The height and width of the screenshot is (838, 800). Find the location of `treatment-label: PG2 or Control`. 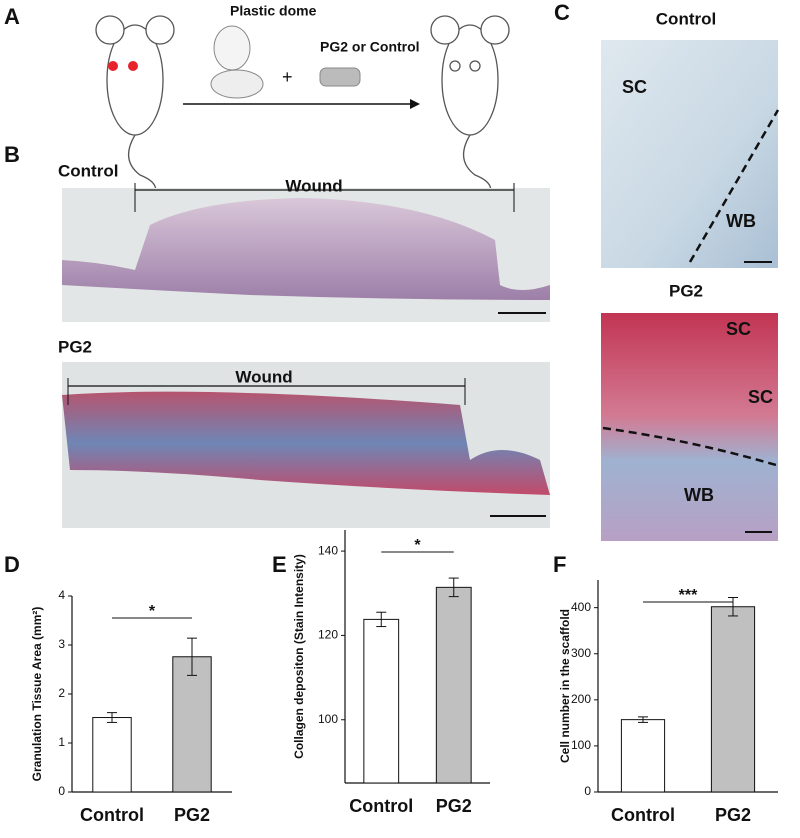

treatment-label: PG2 or Control is located at coordinates (370, 47).